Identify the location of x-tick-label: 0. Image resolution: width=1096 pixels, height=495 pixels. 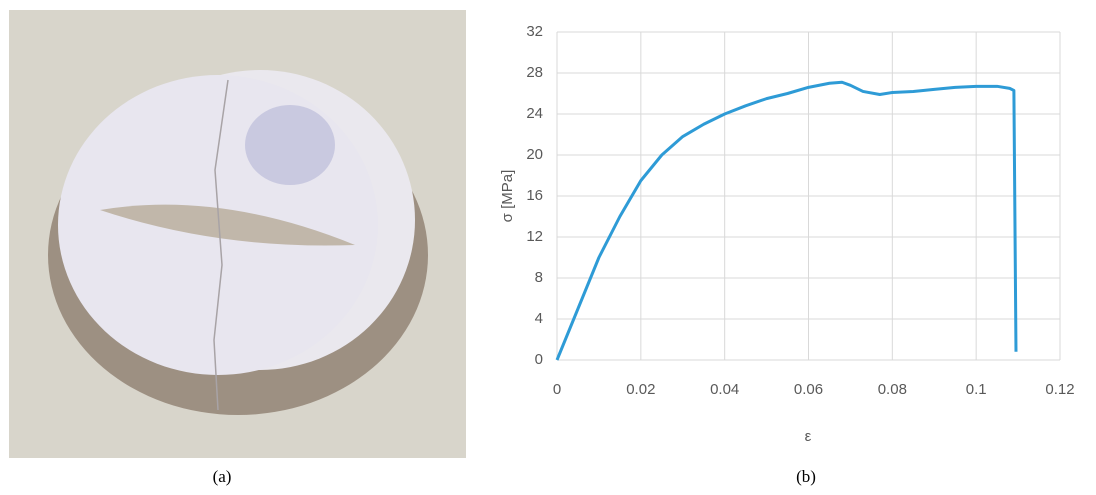
(557, 389).